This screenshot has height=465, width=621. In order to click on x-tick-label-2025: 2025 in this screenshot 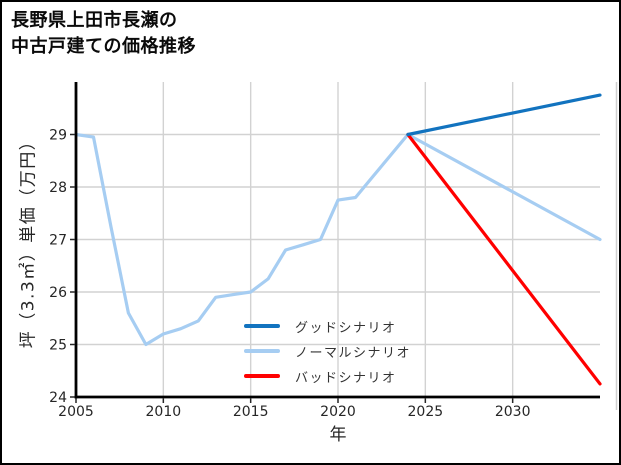, I will do `click(426, 412)`.